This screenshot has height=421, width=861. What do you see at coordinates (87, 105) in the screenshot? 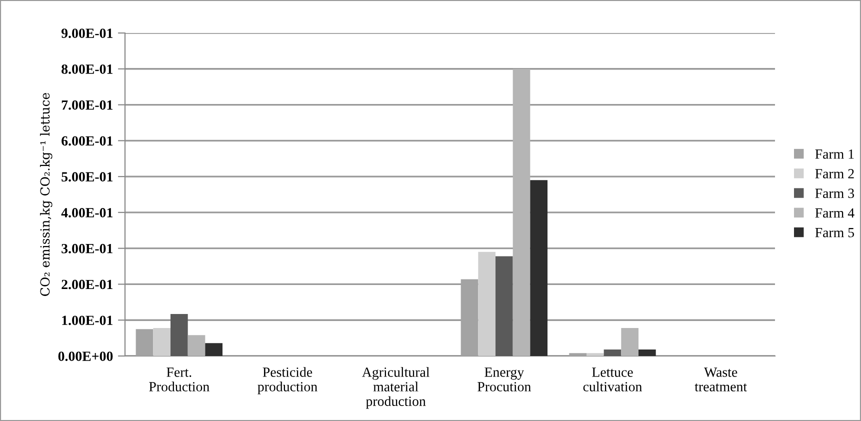
I see `y-tick-label: 7.00E-01` at bounding box center [87, 105].